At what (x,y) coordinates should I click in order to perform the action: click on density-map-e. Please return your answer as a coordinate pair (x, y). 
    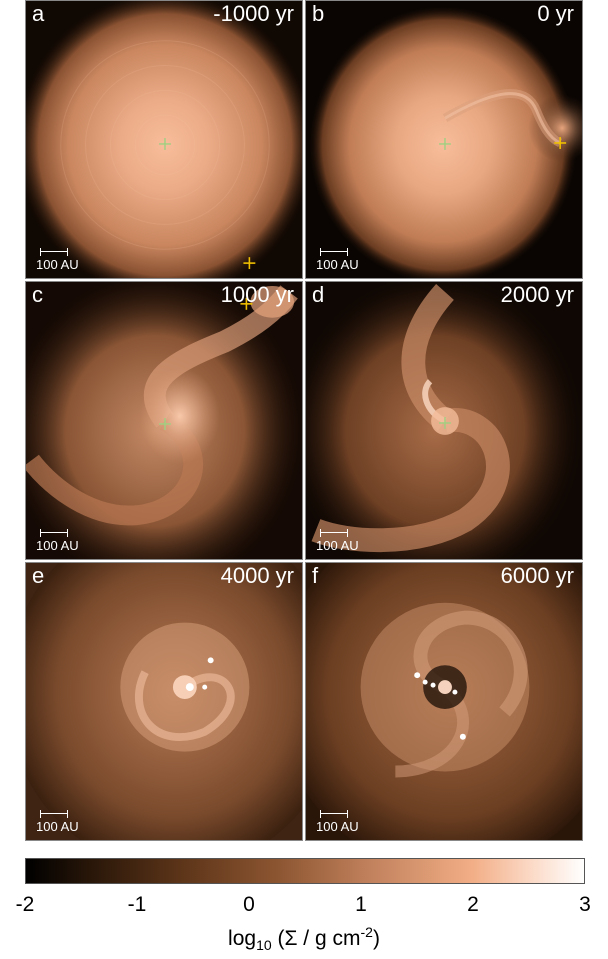
    Looking at the image, I should click on (164, 701).